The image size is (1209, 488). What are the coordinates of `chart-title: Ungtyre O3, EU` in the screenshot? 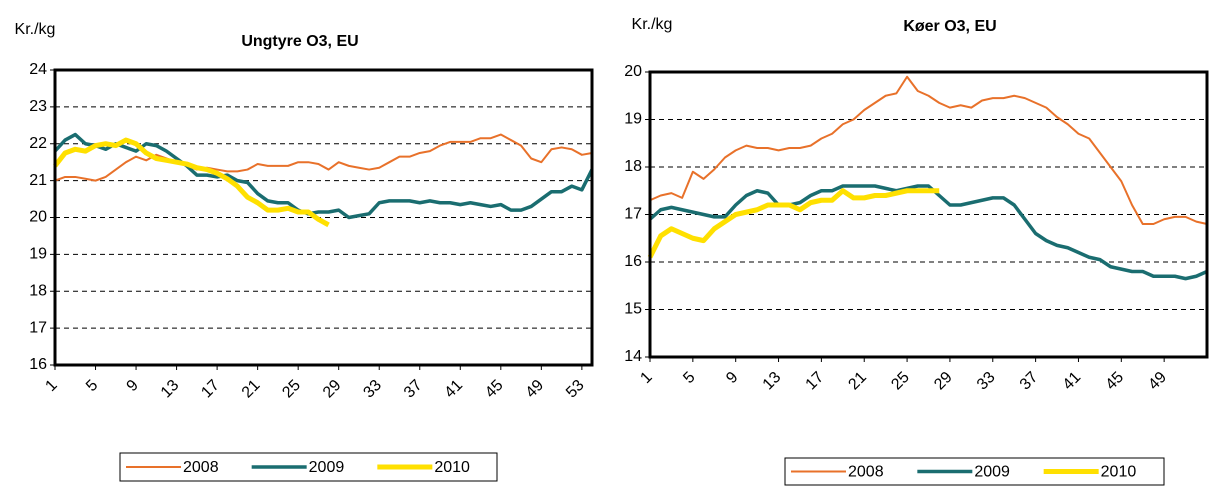 It's located at (299, 41).